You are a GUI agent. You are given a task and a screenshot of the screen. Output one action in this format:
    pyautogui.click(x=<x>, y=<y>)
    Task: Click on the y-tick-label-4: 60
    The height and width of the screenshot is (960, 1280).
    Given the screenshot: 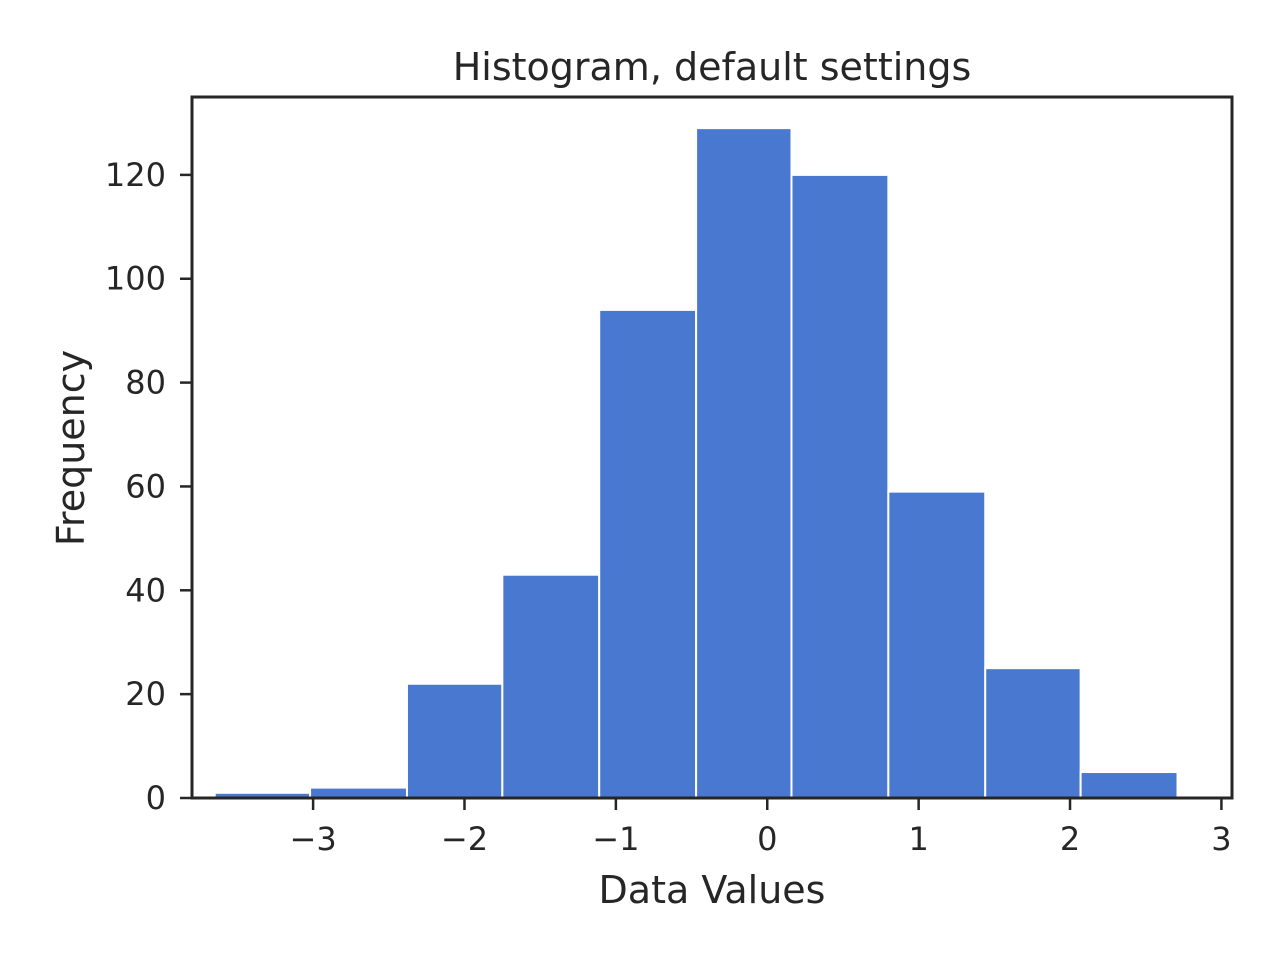 What is the action you would take?
    pyautogui.click(x=145, y=486)
    